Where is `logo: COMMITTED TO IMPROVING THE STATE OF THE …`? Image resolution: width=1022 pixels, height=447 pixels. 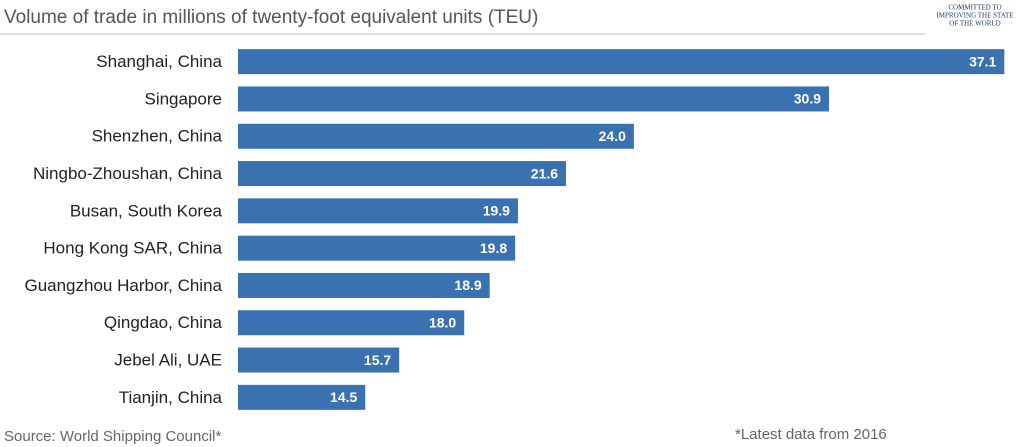
logo: COMMITTED TO IMPROVING THE STATE OF THE … is located at coordinates (974, 16).